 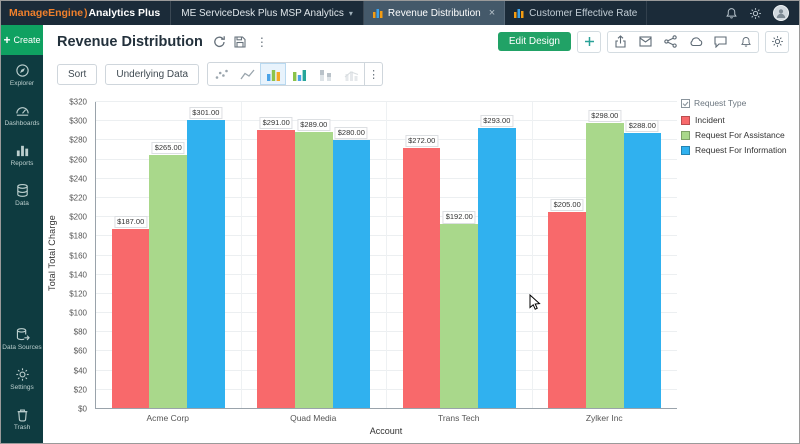 I want to click on refresh-icon, so click(x=219, y=41).